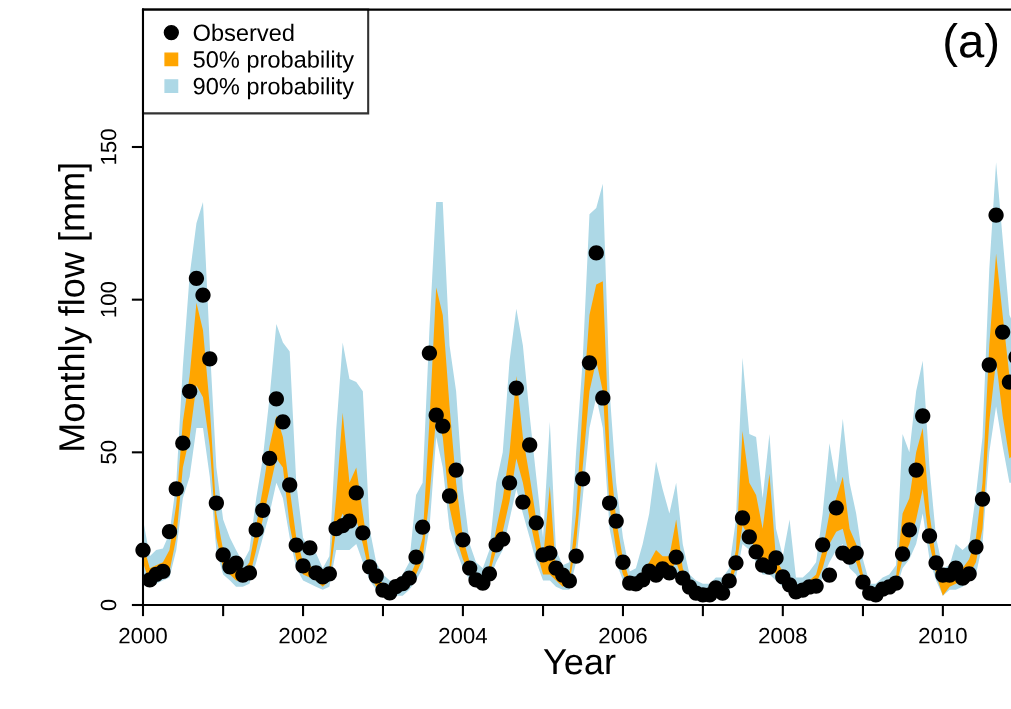  I want to click on legend-label: Observed, so click(243, 32).